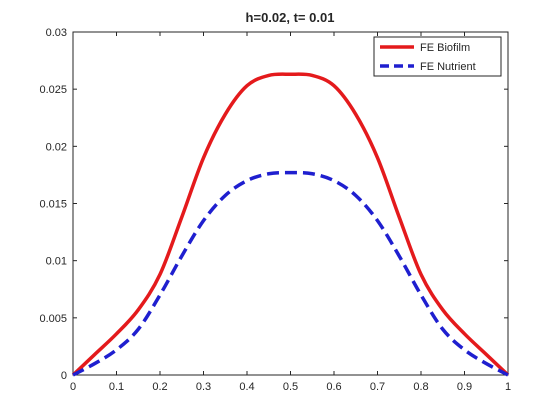  Describe the element at coordinates (246, 387) in the screenshot. I see `x-tick-label: 0.4` at that location.